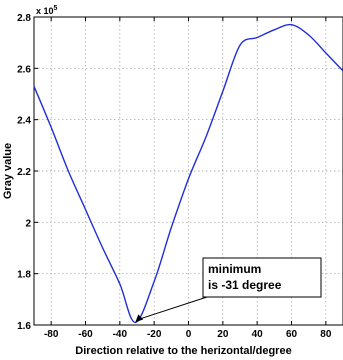 This screenshot has height=360, width=343. I want to click on annotation-arrowhead, so click(139, 318).